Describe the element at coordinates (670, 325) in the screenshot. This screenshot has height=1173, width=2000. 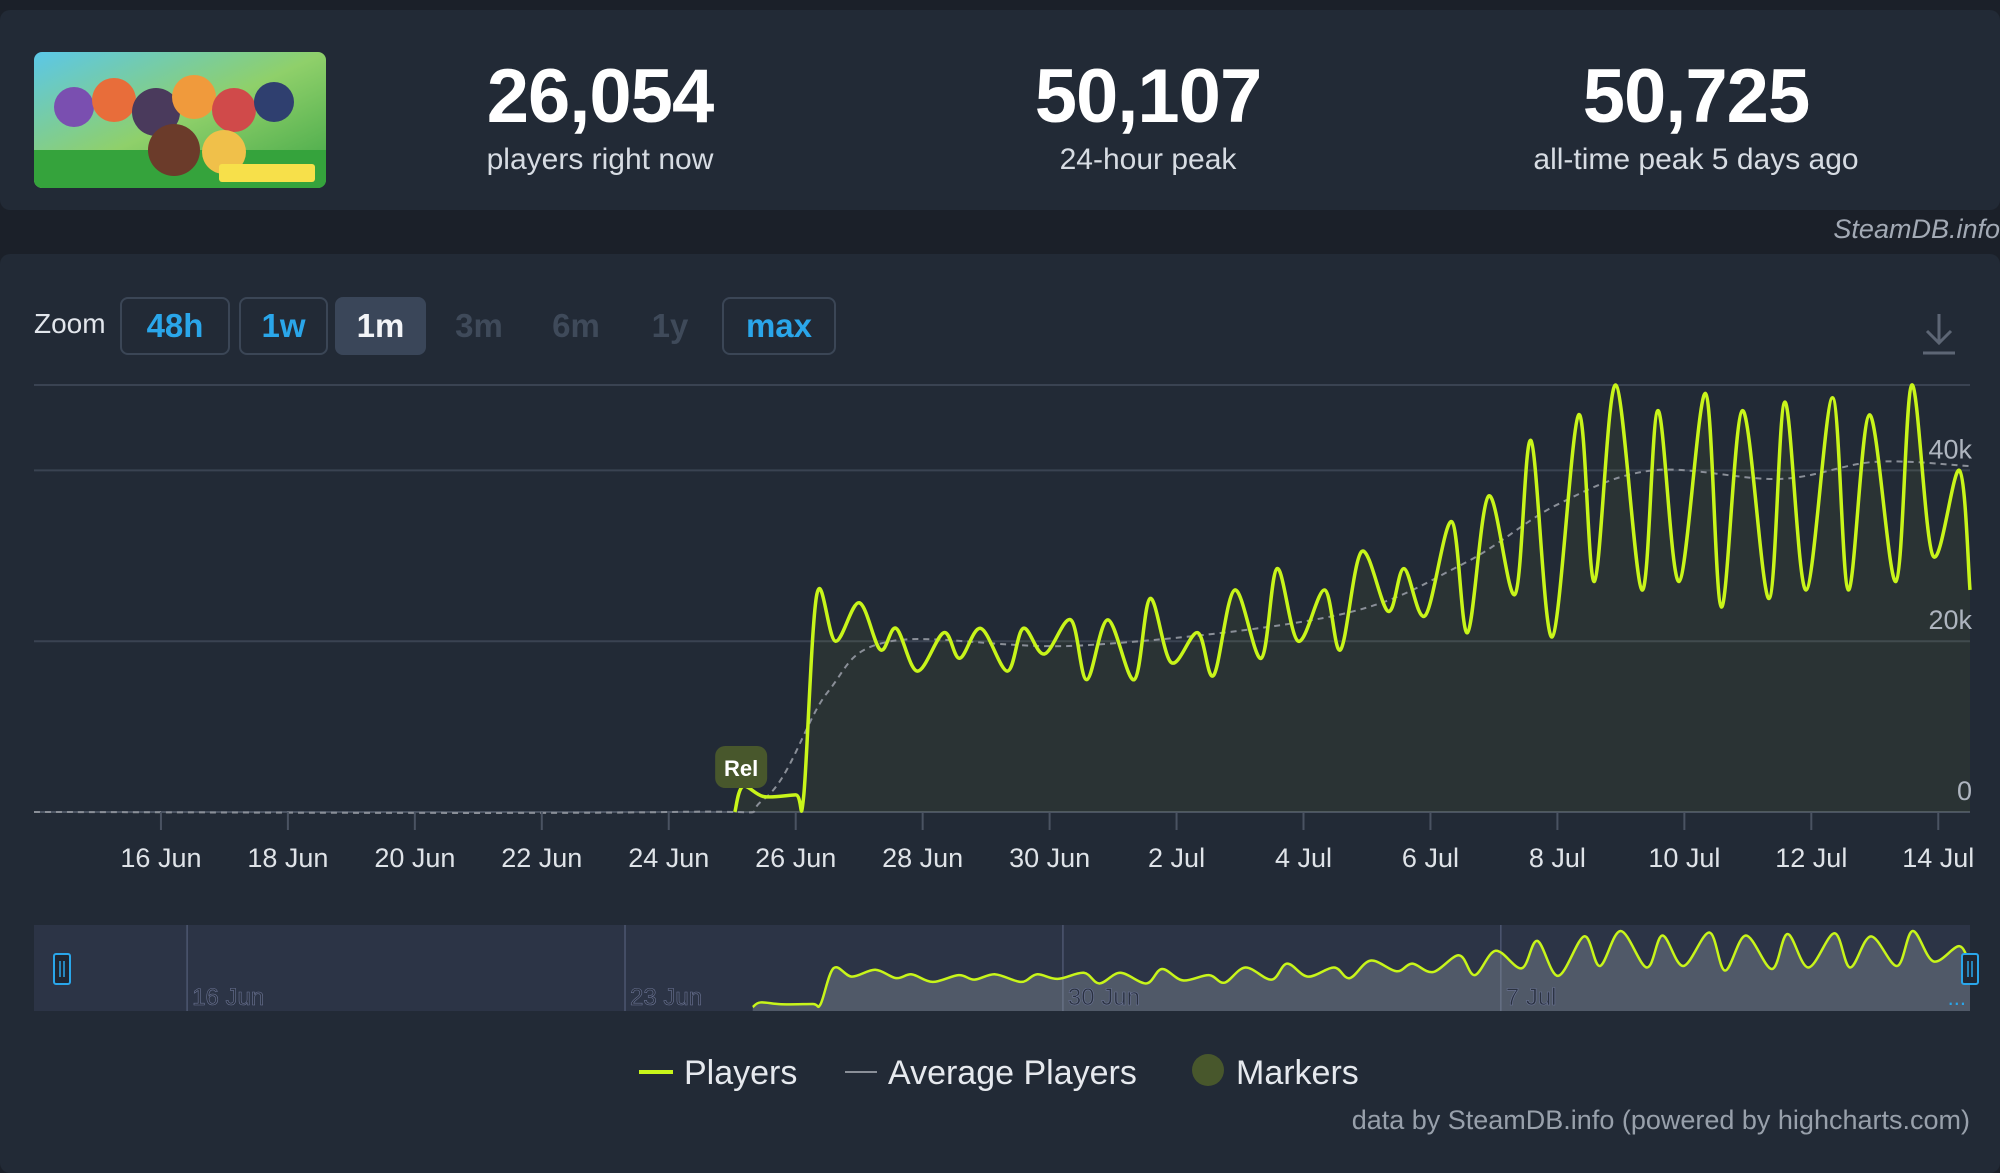
I see `zoom-1y-button: 1y` at that location.